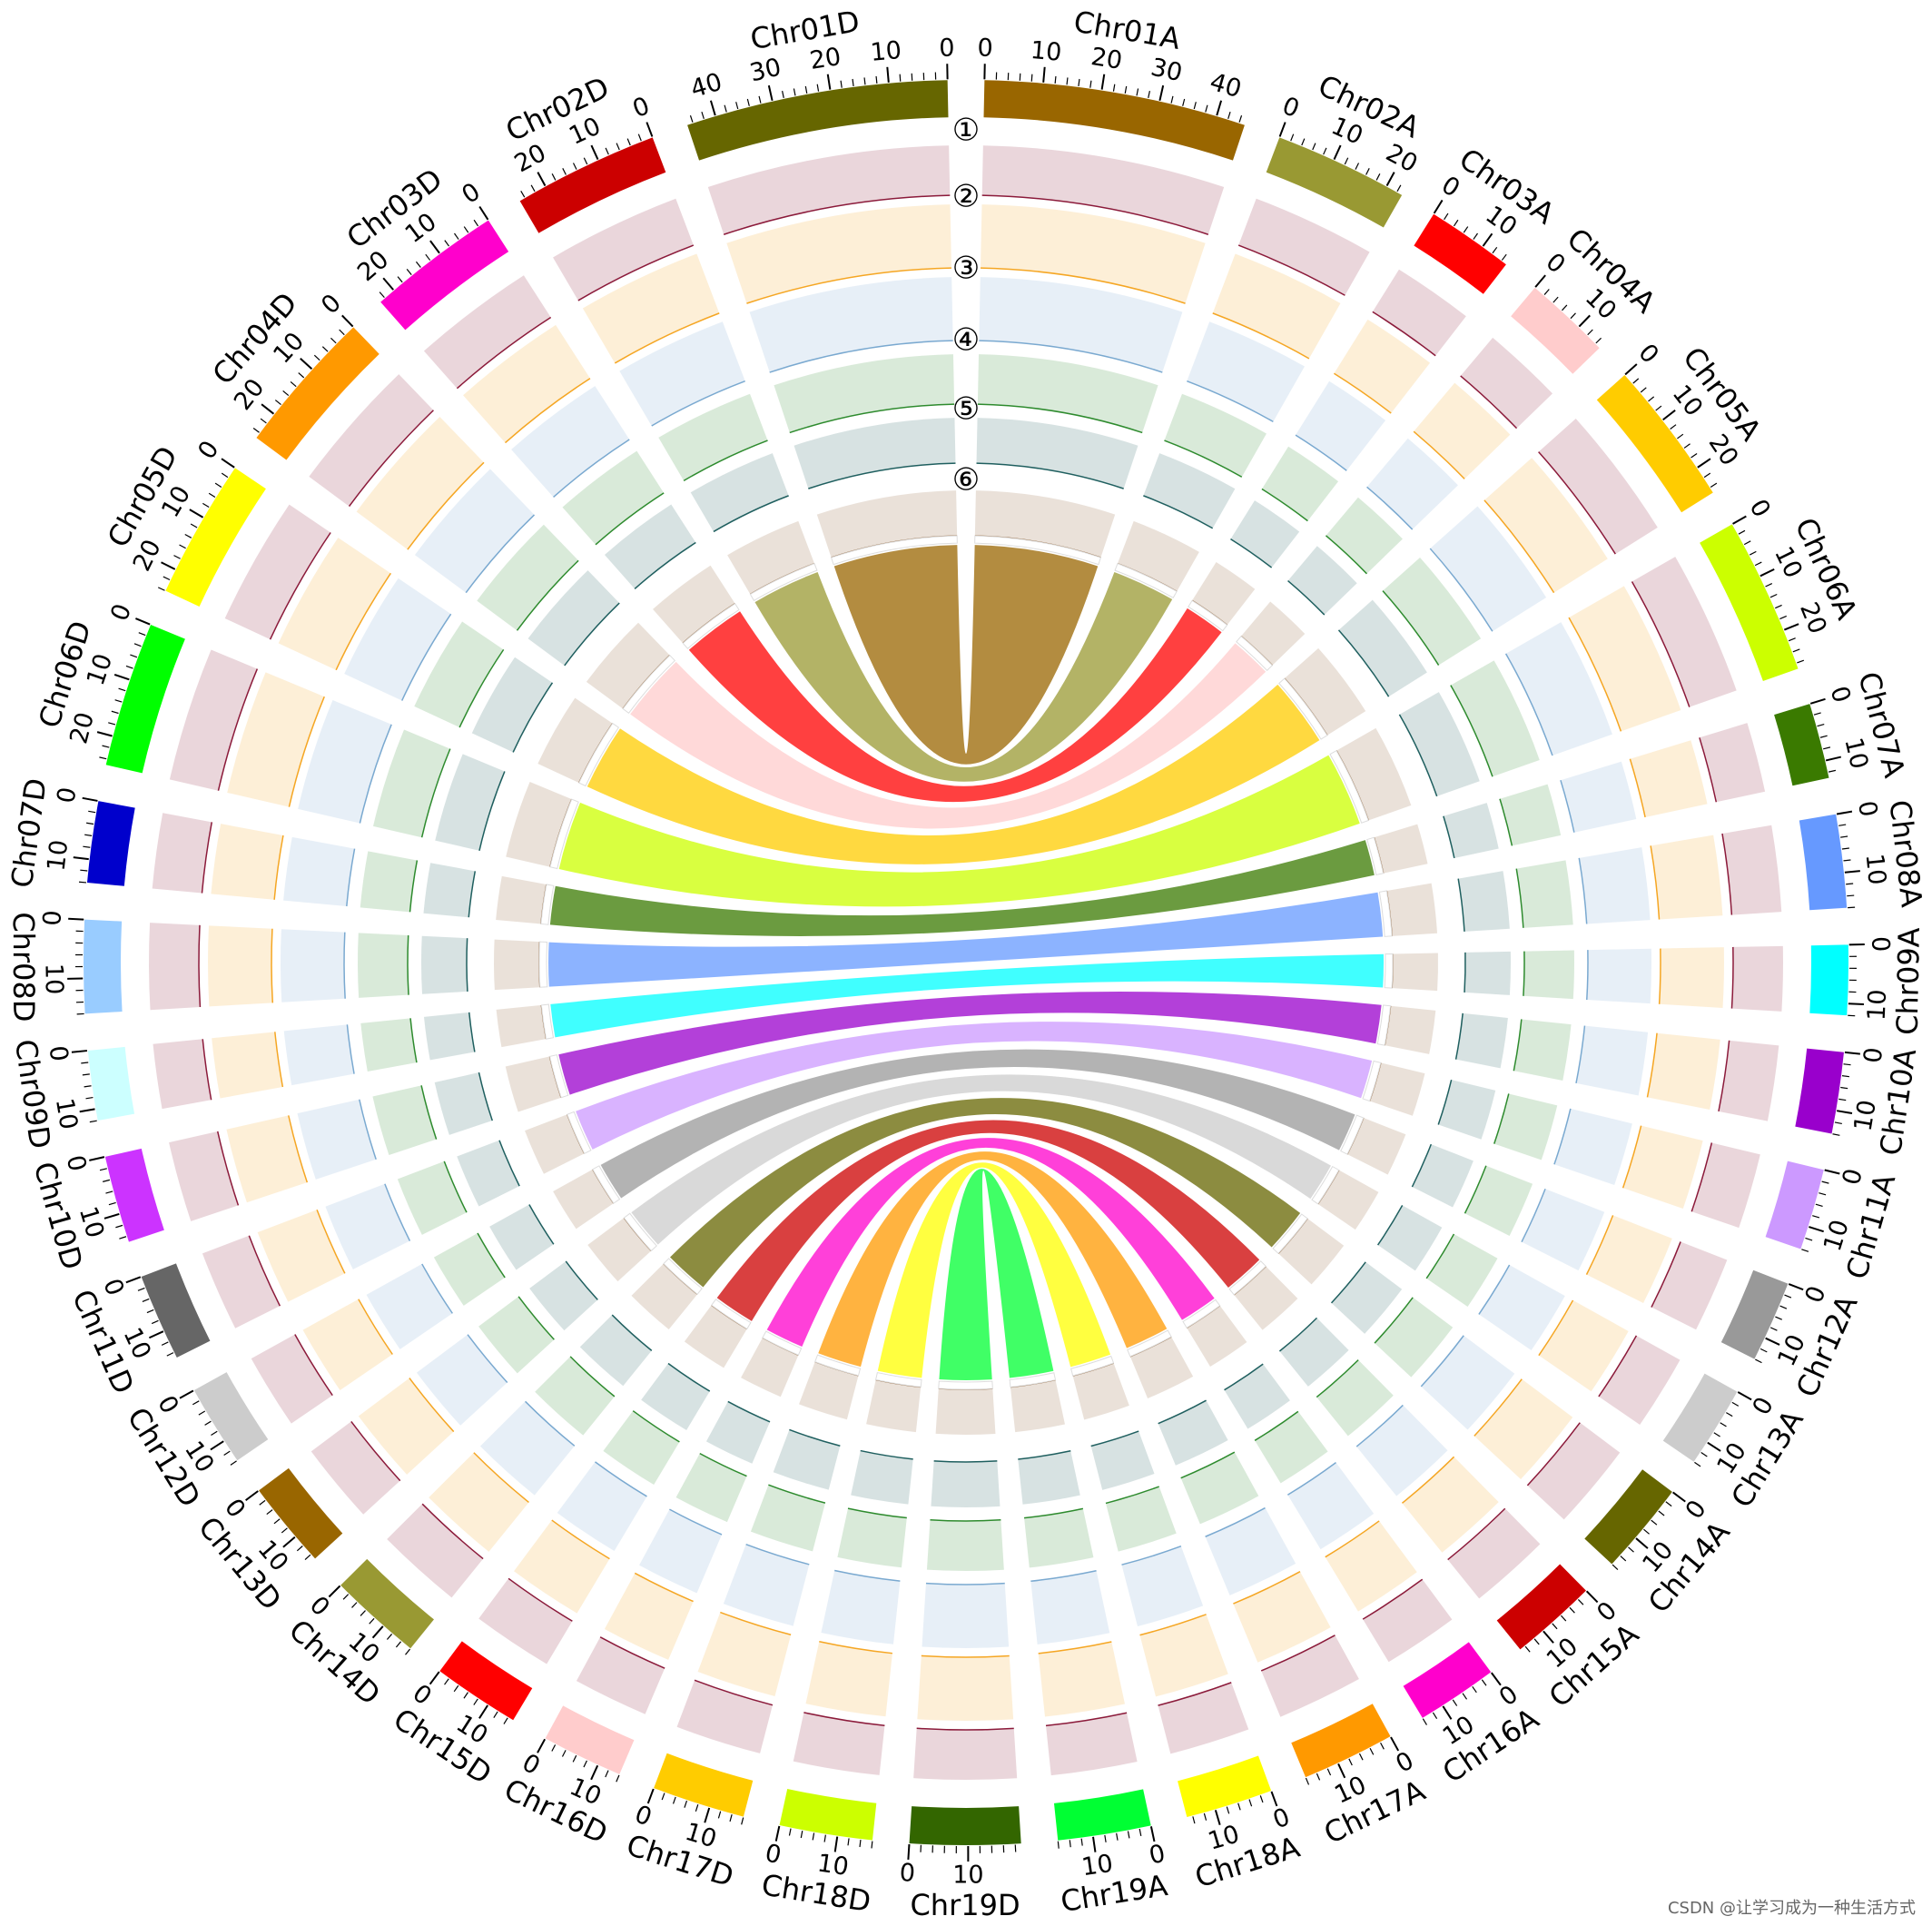 The width and height of the screenshot is (1932, 1926). What do you see at coordinates (966, 409) in the screenshot?
I see `track-label: ⑤` at bounding box center [966, 409].